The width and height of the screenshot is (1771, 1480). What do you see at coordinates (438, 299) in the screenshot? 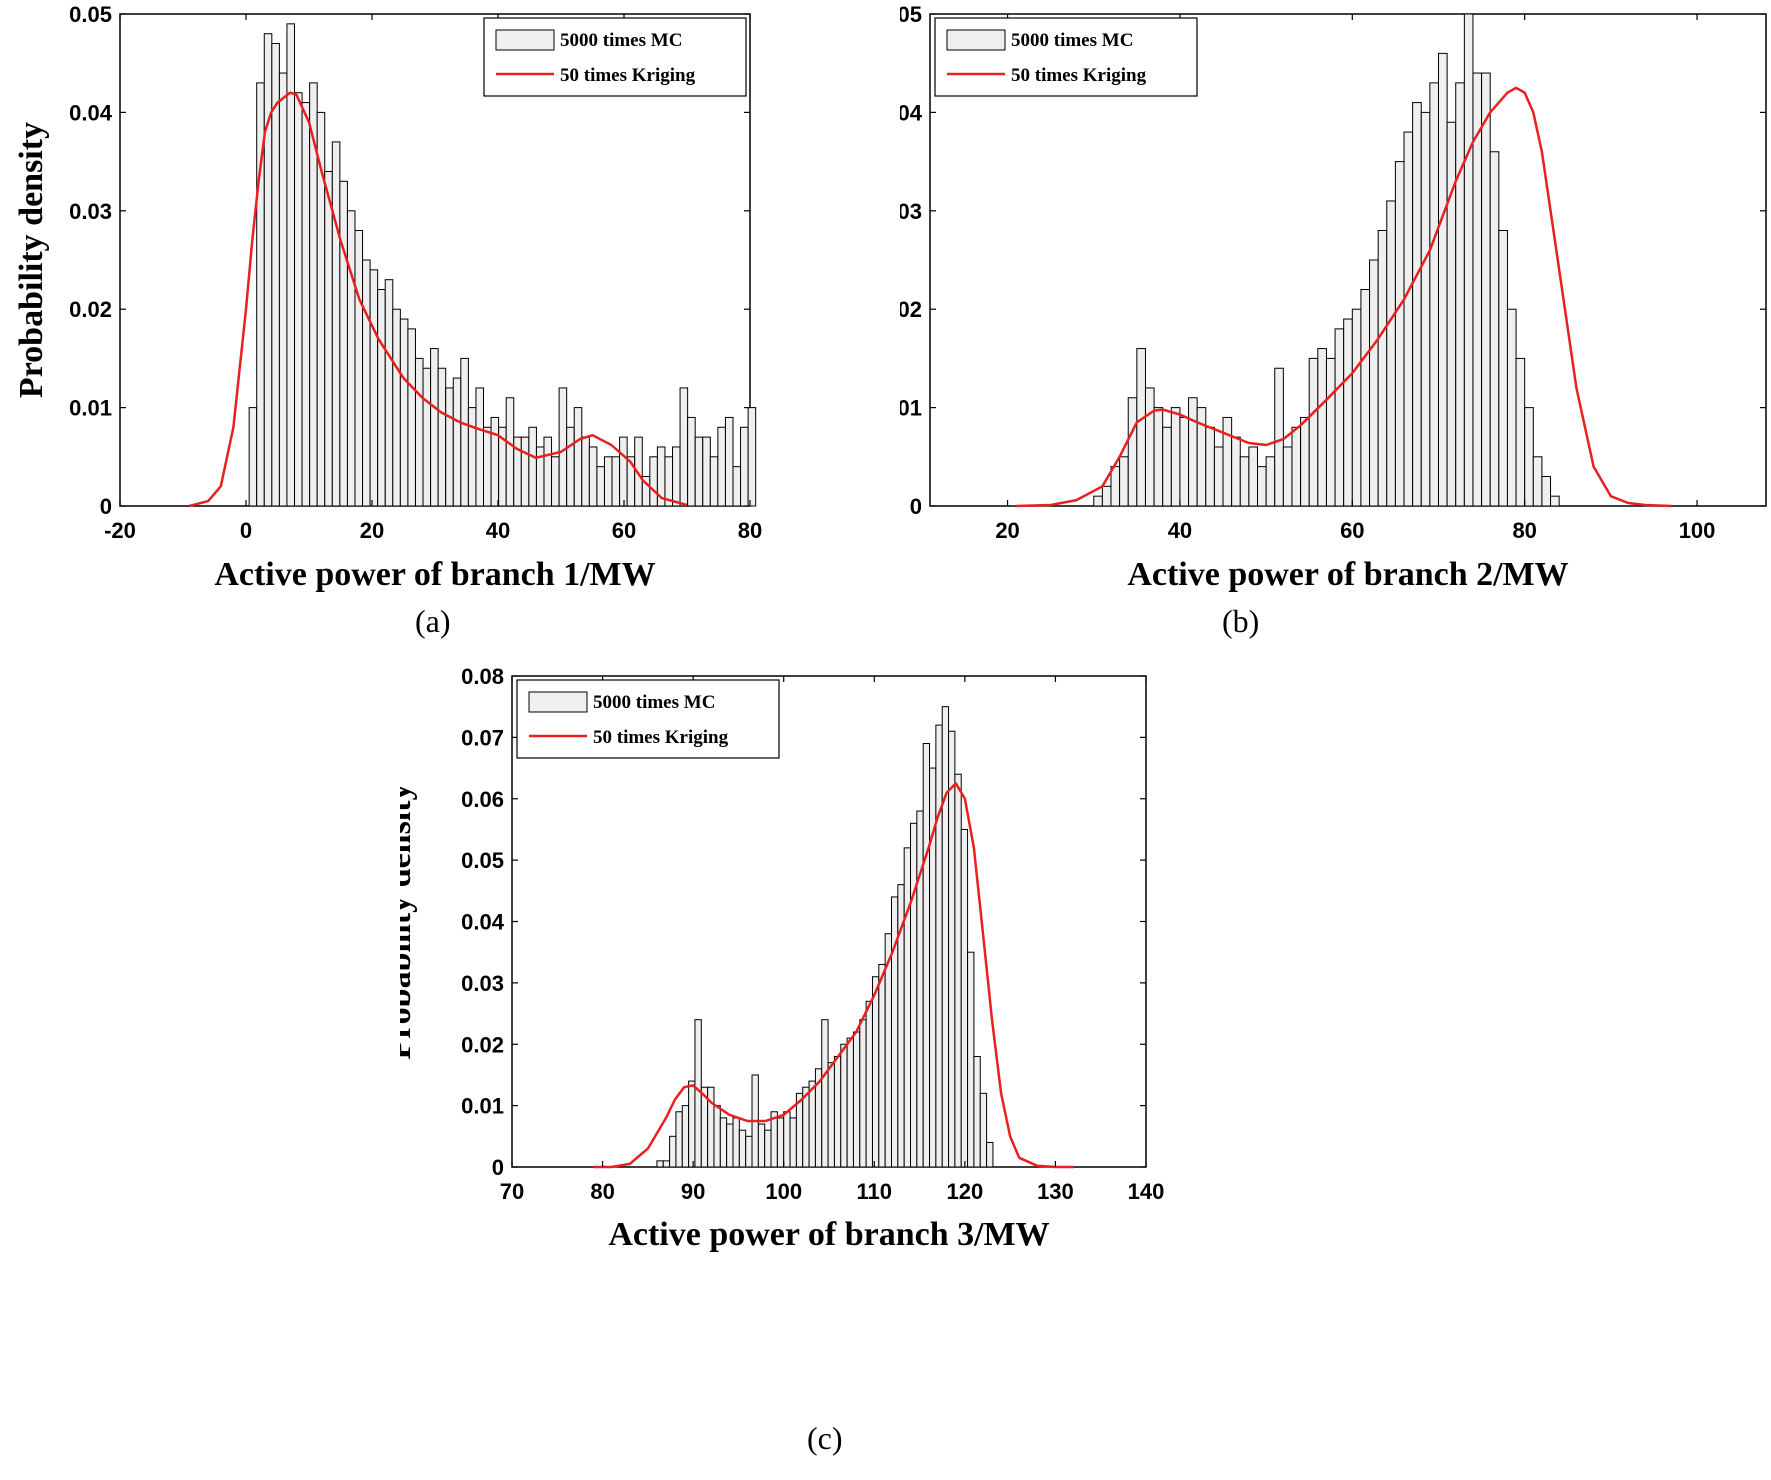
I see `kriging-curve` at bounding box center [438, 299].